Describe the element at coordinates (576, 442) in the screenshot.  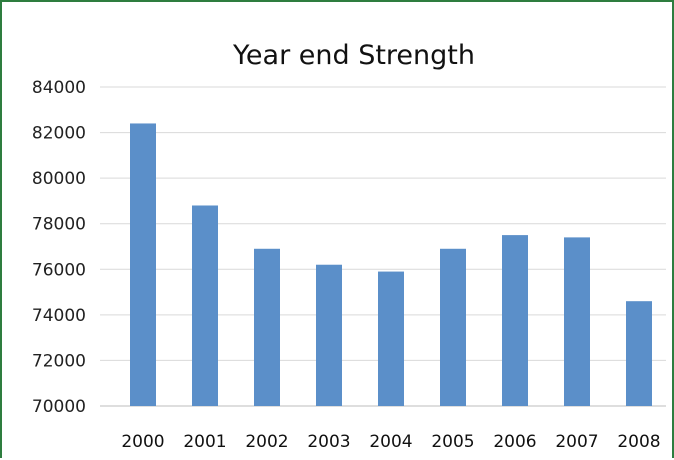
I see `x-tick-label: 2007` at that location.